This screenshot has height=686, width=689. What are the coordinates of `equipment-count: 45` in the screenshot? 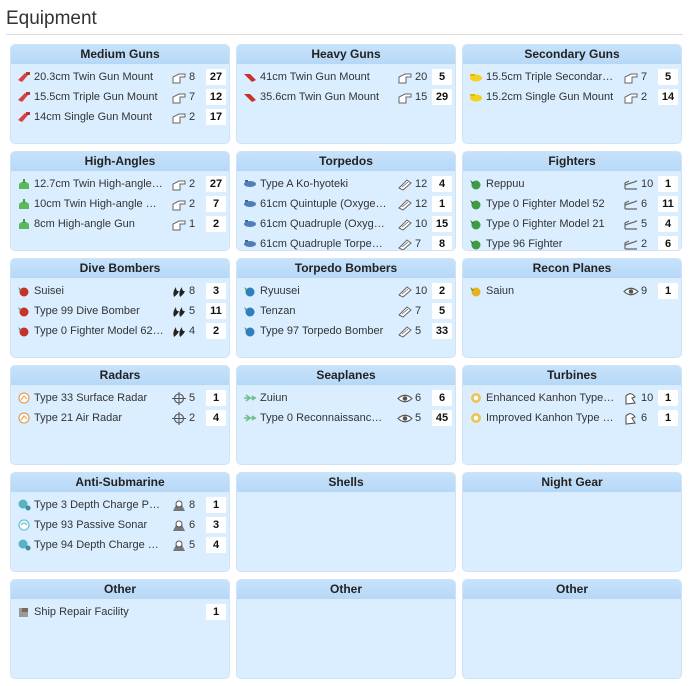 It's located at (442, 418).